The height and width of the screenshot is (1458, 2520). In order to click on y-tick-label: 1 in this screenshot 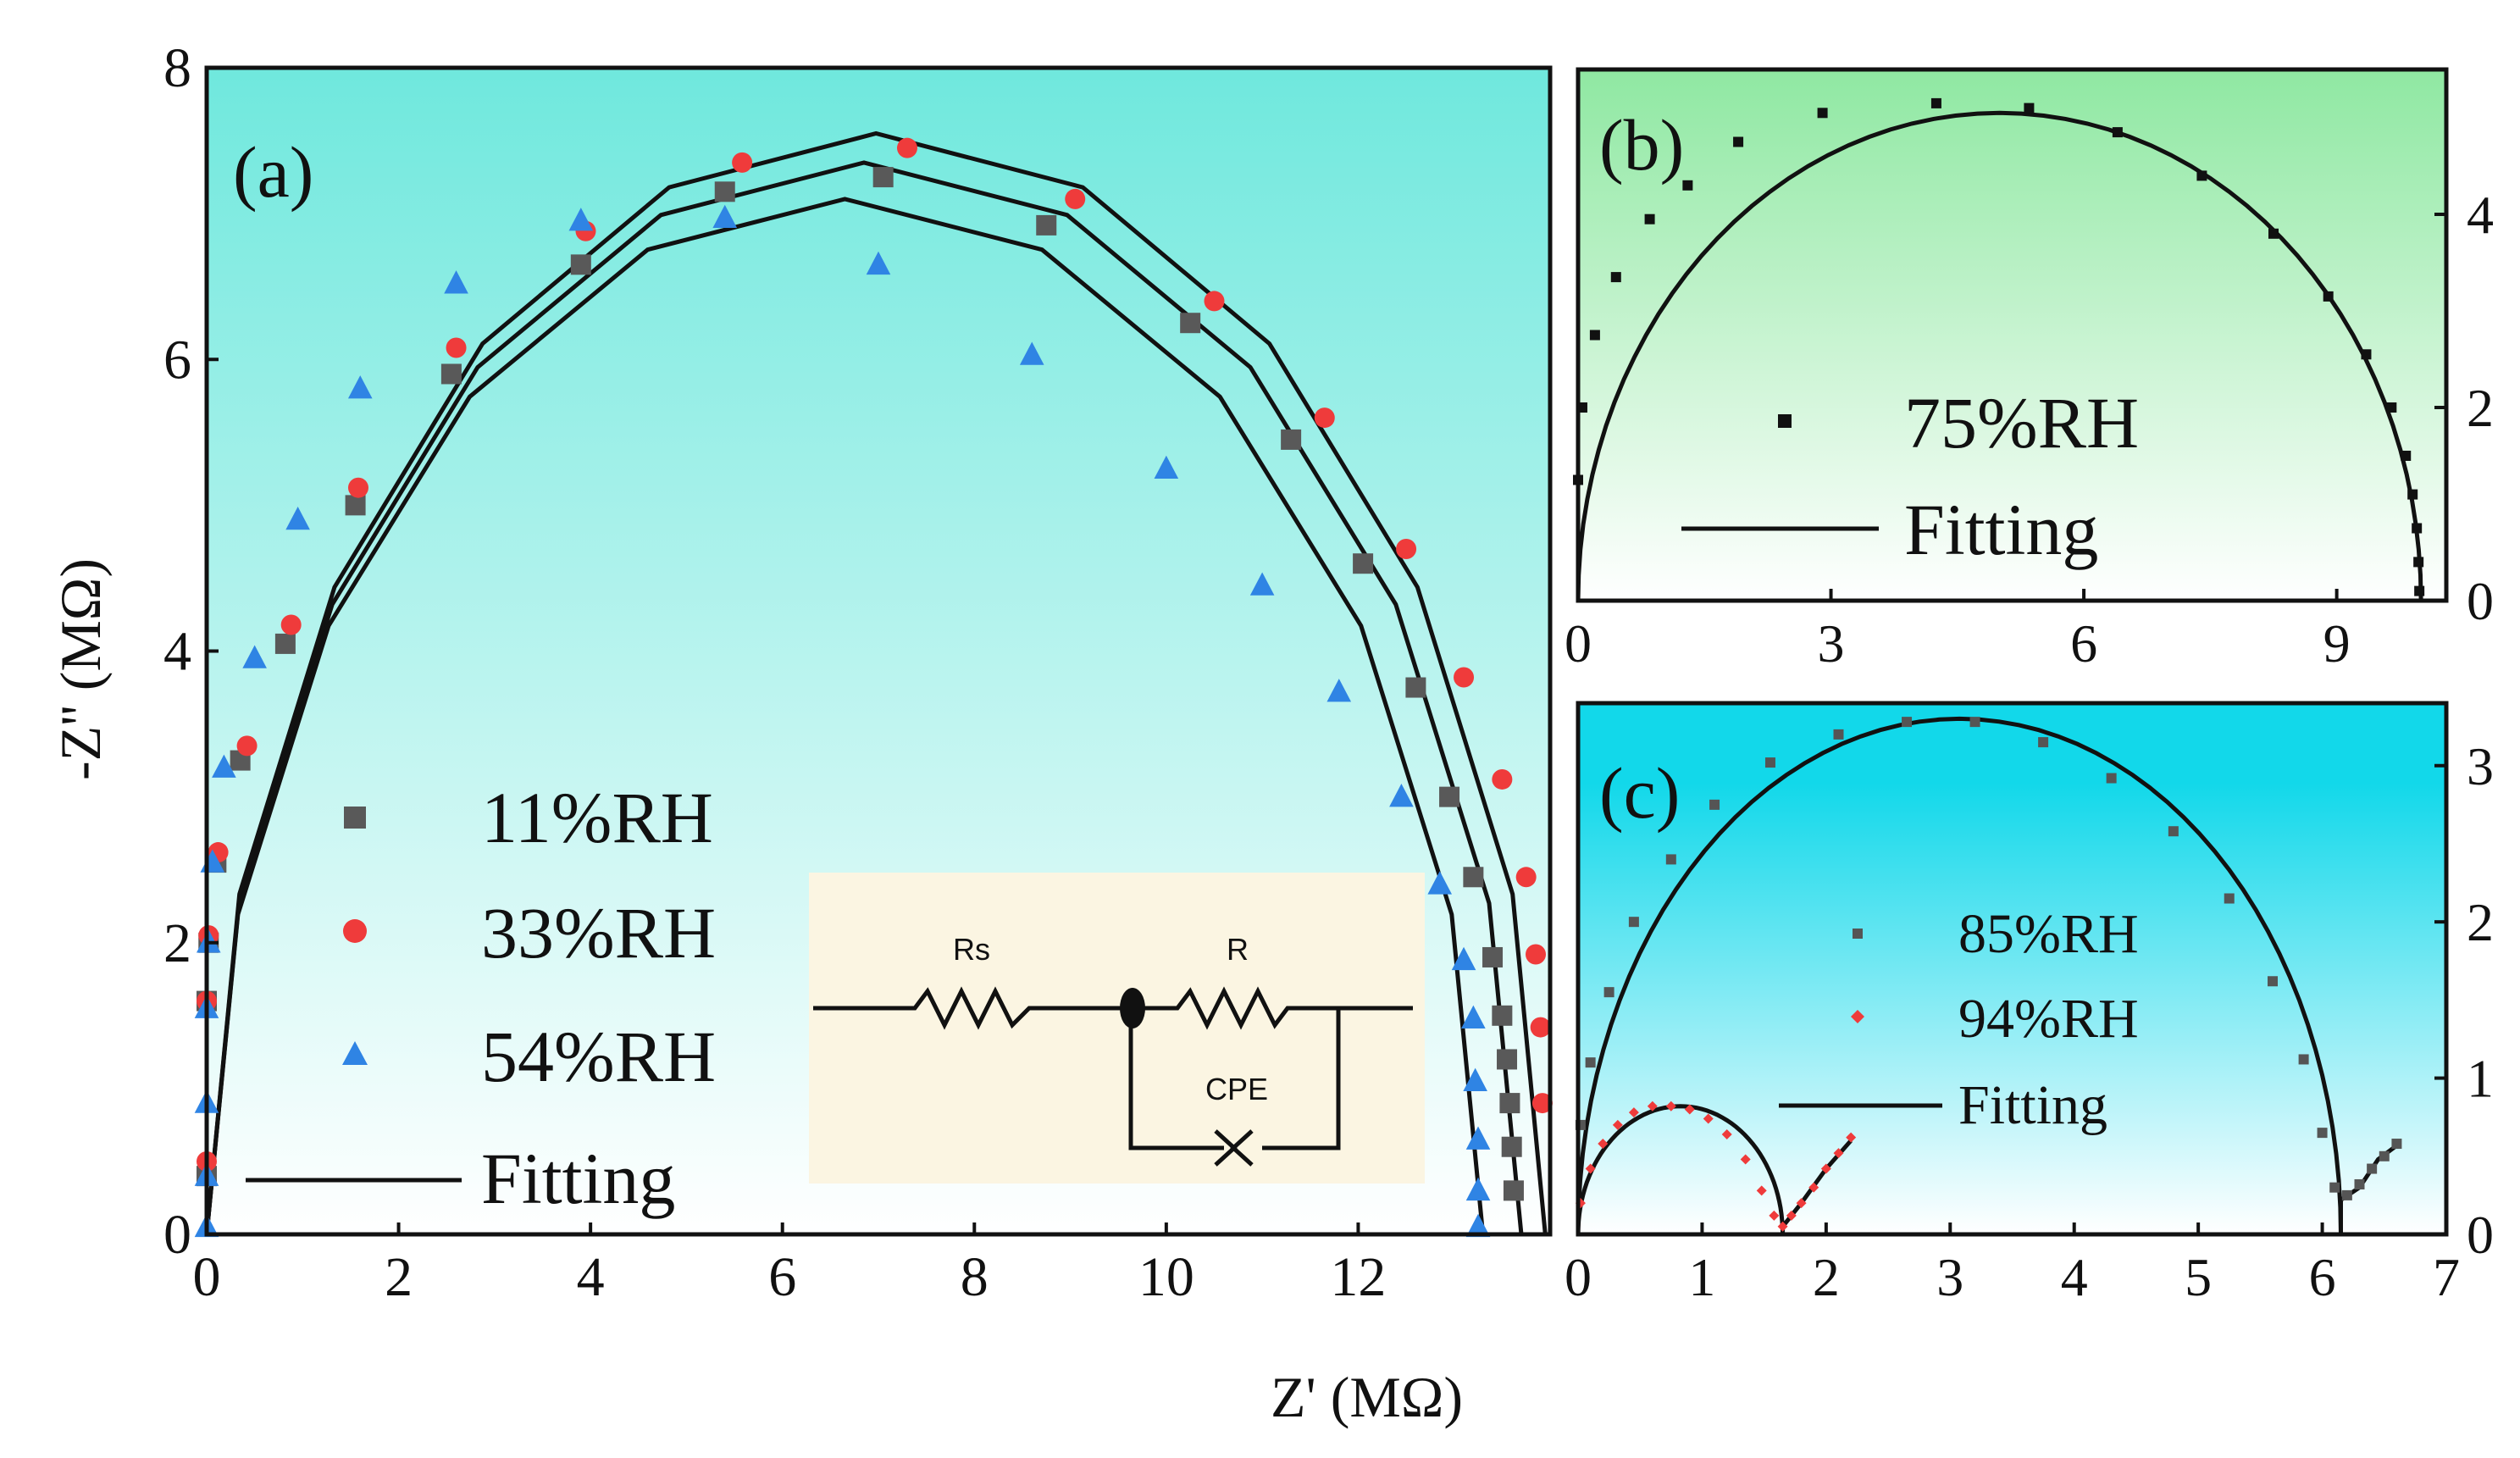, I will do `click(2480, 1079)`.